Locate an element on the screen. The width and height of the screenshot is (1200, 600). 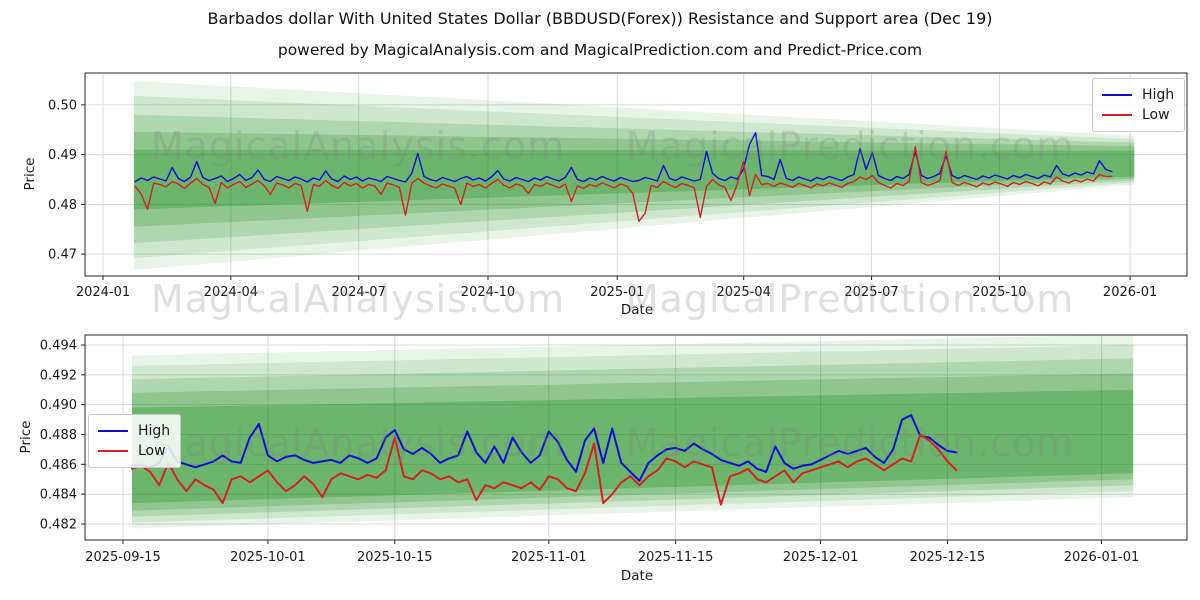
x-tick-label: 2025-12-01 is located at coordinates (821, 557).